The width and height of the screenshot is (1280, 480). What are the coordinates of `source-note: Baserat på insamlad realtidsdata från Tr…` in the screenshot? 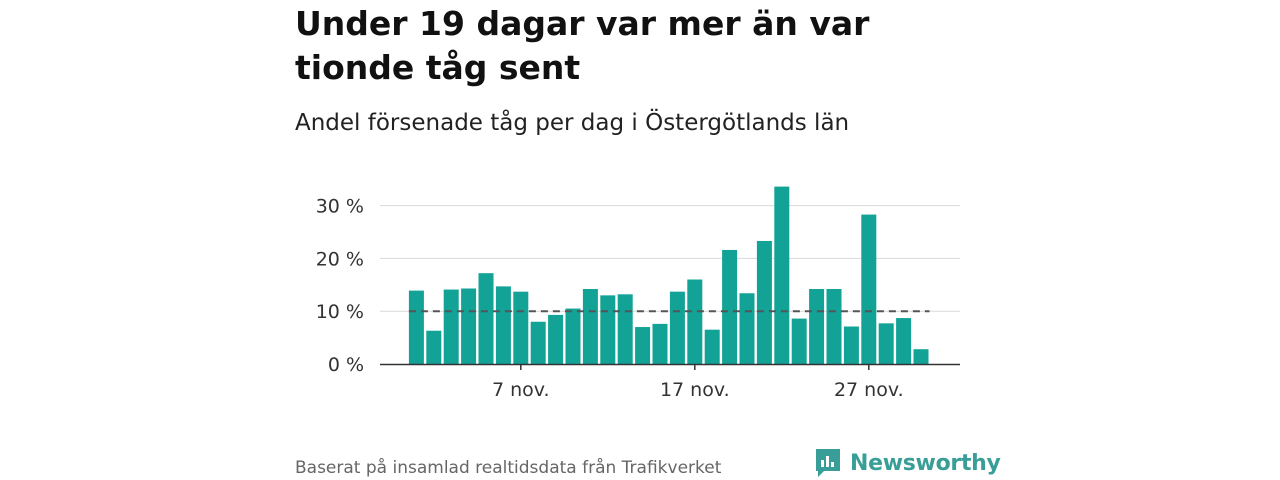 It's located at (508, 468).